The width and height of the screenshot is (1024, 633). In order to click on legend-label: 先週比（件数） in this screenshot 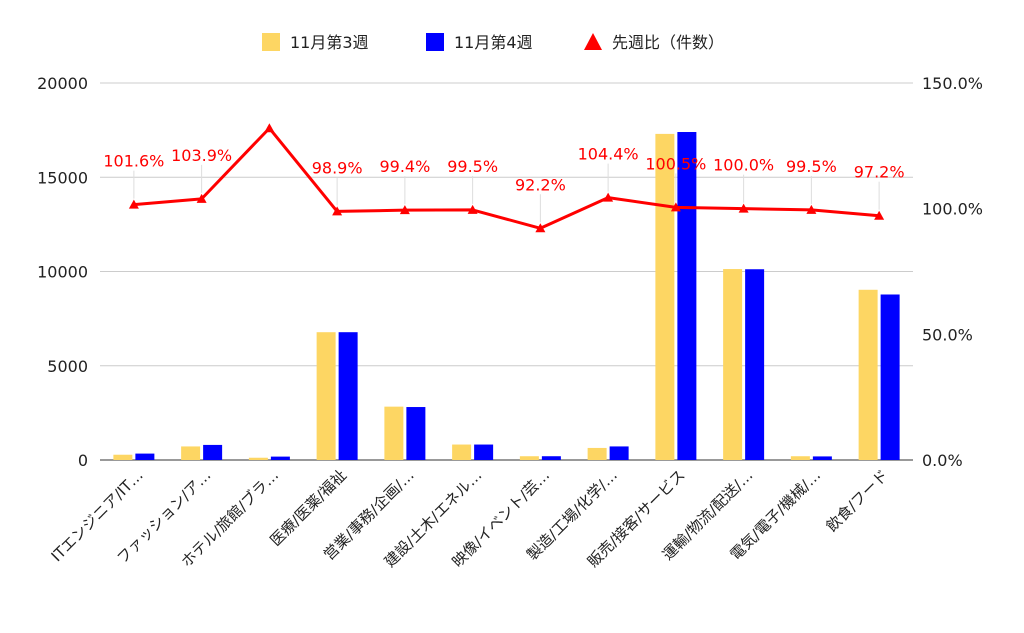, I will do `click(668, 42)`.